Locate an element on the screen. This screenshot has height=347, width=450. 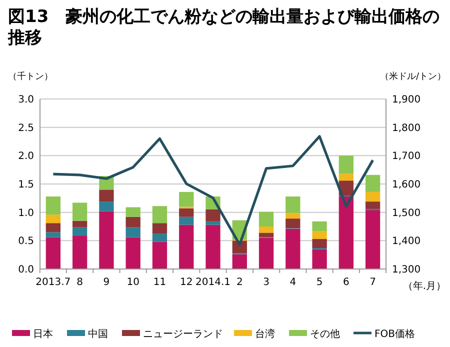
x-tick-label: 2014.1 is located at coordinates (213, 282).